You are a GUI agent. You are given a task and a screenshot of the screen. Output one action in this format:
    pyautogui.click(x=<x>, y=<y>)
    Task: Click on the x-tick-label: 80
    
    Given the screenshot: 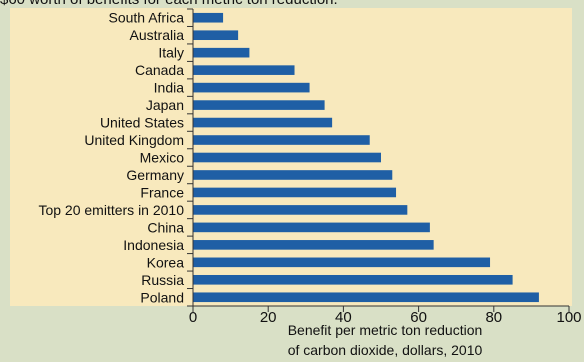 What is the action you would take?
    pyautogui.click(x=493, y=317)
    